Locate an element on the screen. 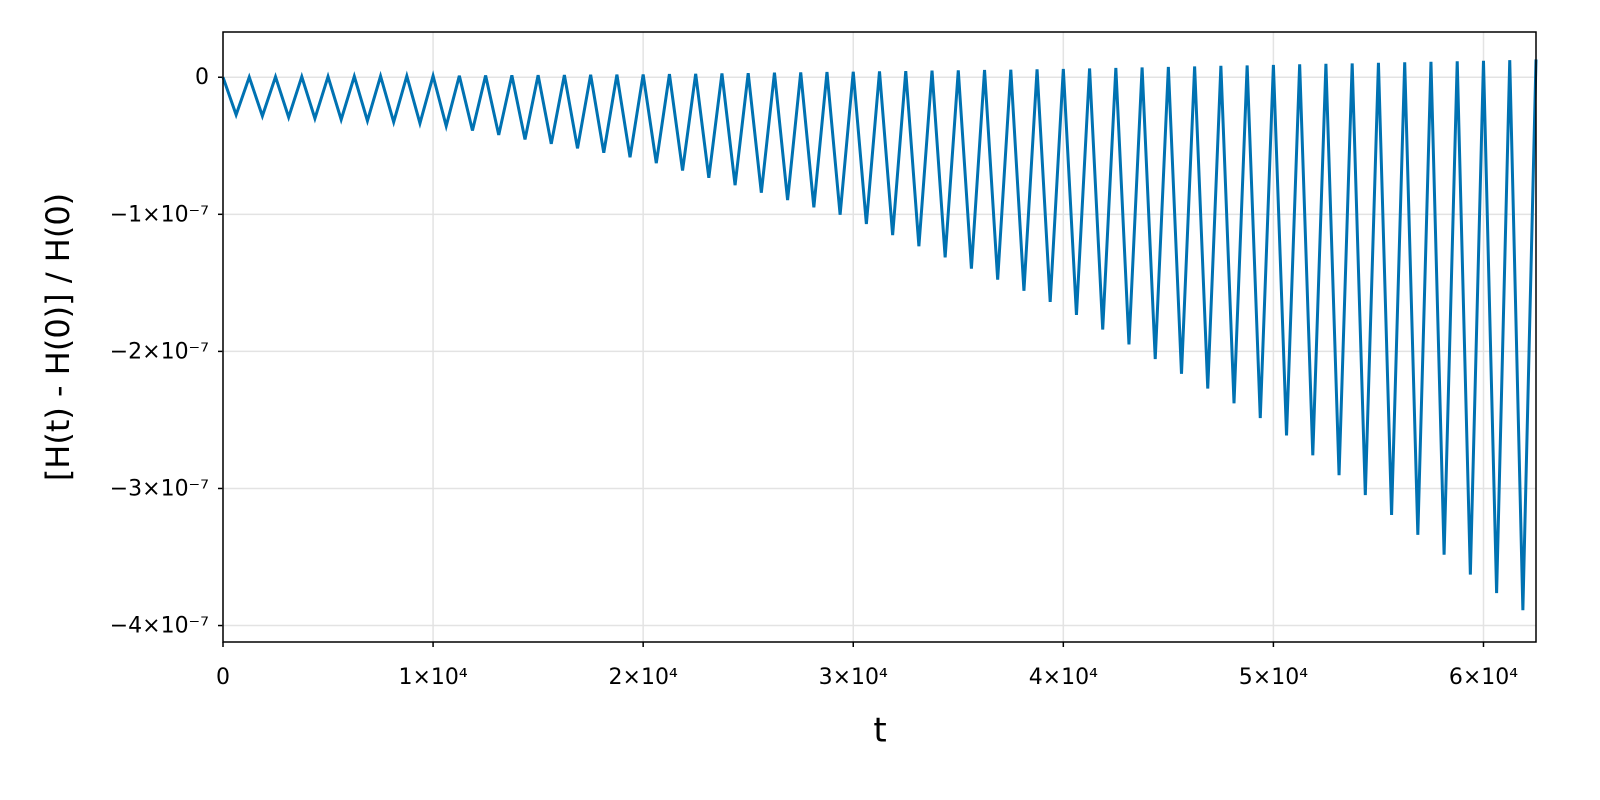  y-tick-label: −1×10⁻⁷ is located at coordinates (159, 214).